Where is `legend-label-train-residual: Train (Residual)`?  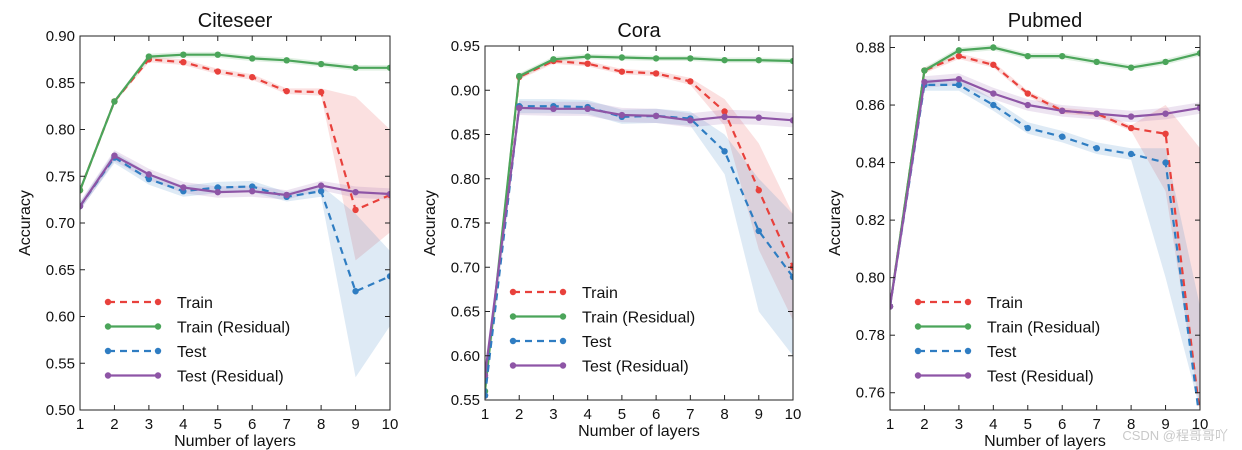
legend-label-train-residual: Train (Residual) is located at coordinates (1043, 328).